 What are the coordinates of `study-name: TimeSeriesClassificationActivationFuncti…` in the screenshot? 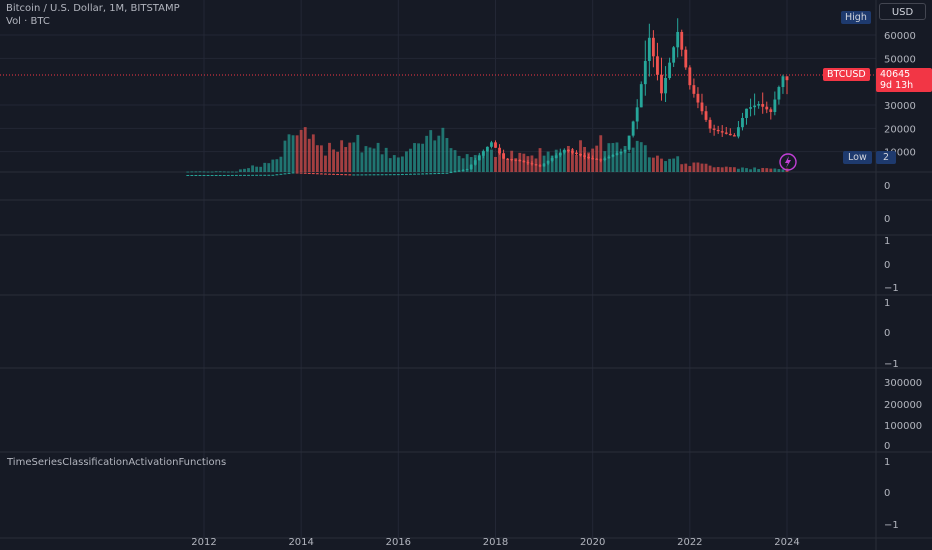 It's located at (117, 462).